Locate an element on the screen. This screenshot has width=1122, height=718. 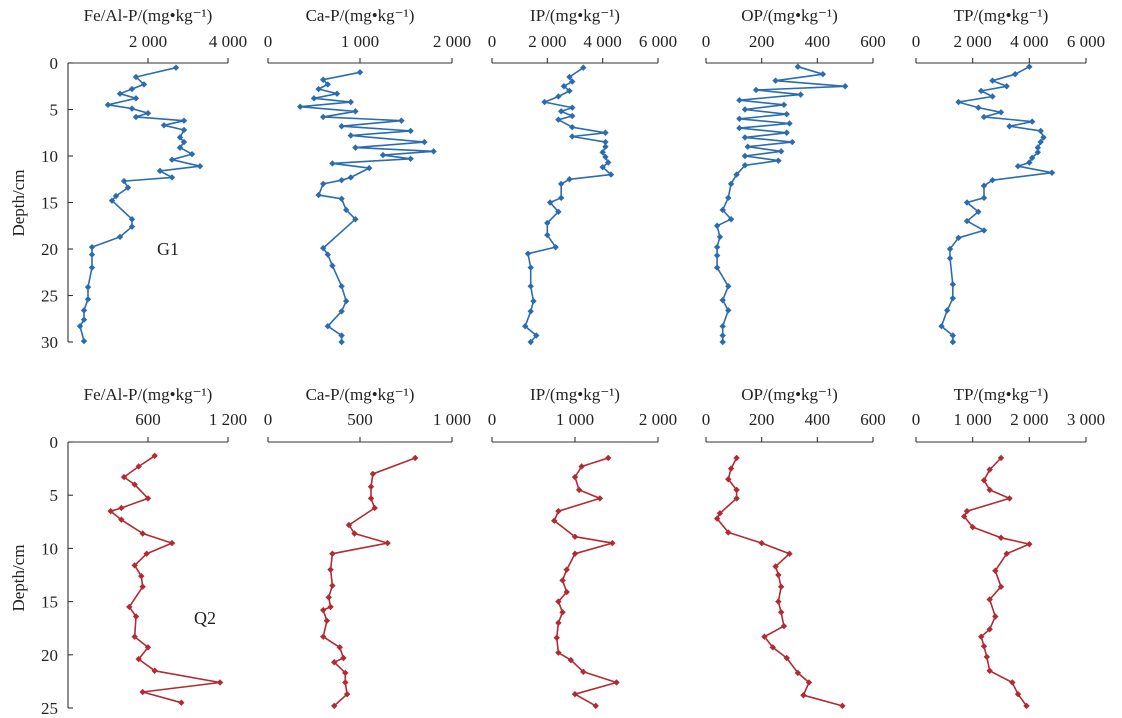
g1-panel-5-title: TP/(mg•kg⁻¹) is located at coordinates (1001, 15).